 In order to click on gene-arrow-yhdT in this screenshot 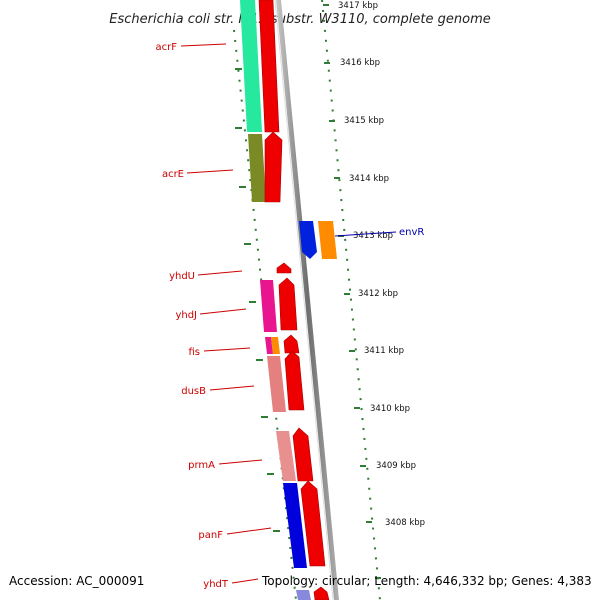, I will do `click(321, 593)`.